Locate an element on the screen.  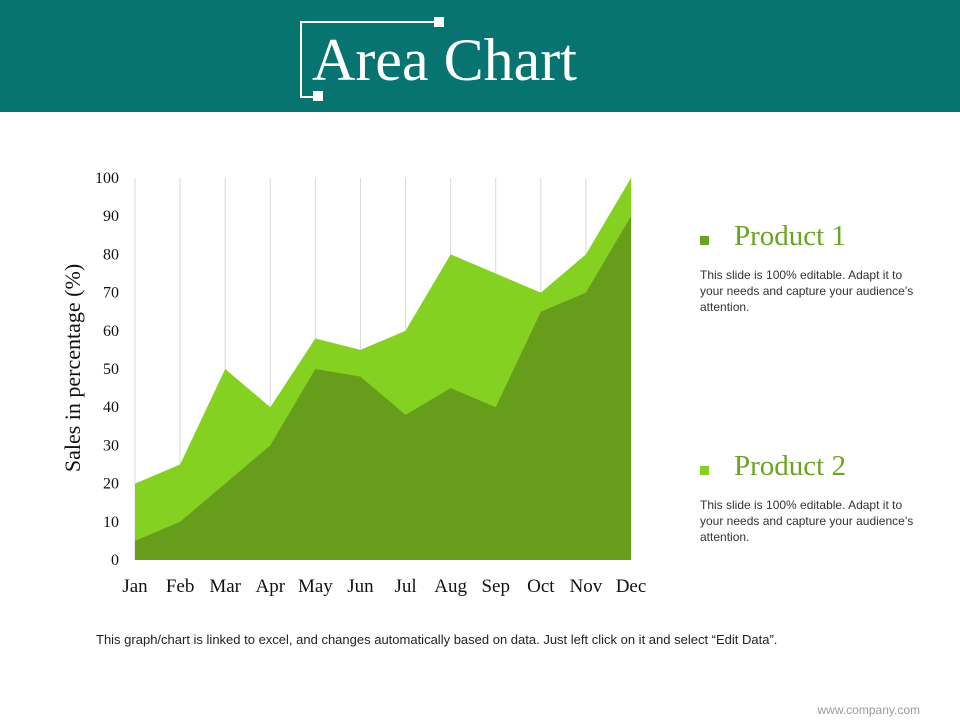
y-tick-label: 40 is located at coordinates (111, 407).